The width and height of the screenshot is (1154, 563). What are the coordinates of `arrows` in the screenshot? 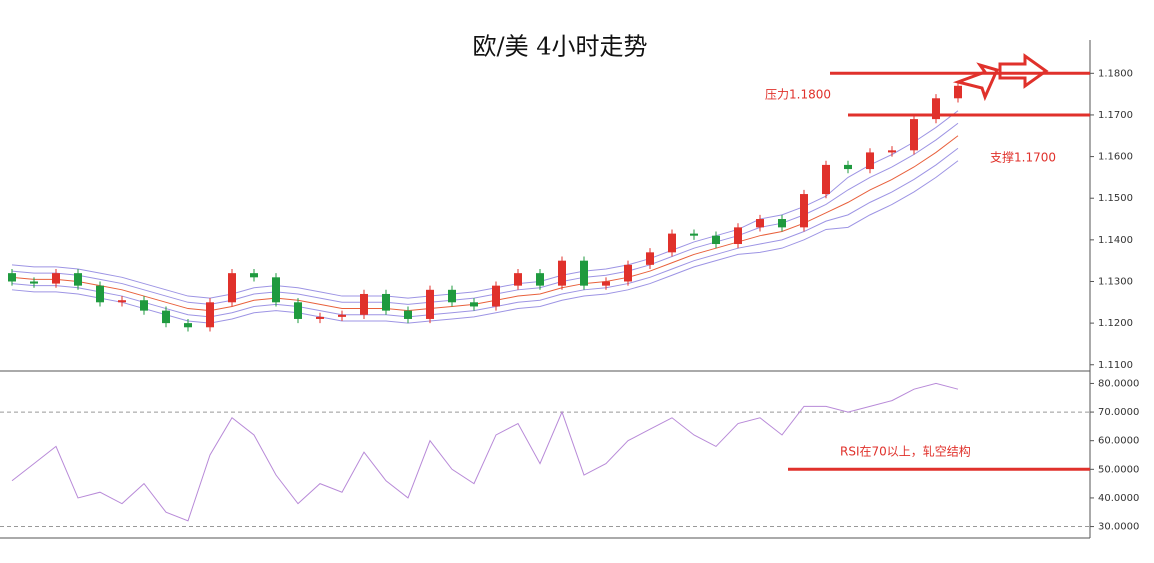 It's located at (1000, 77).